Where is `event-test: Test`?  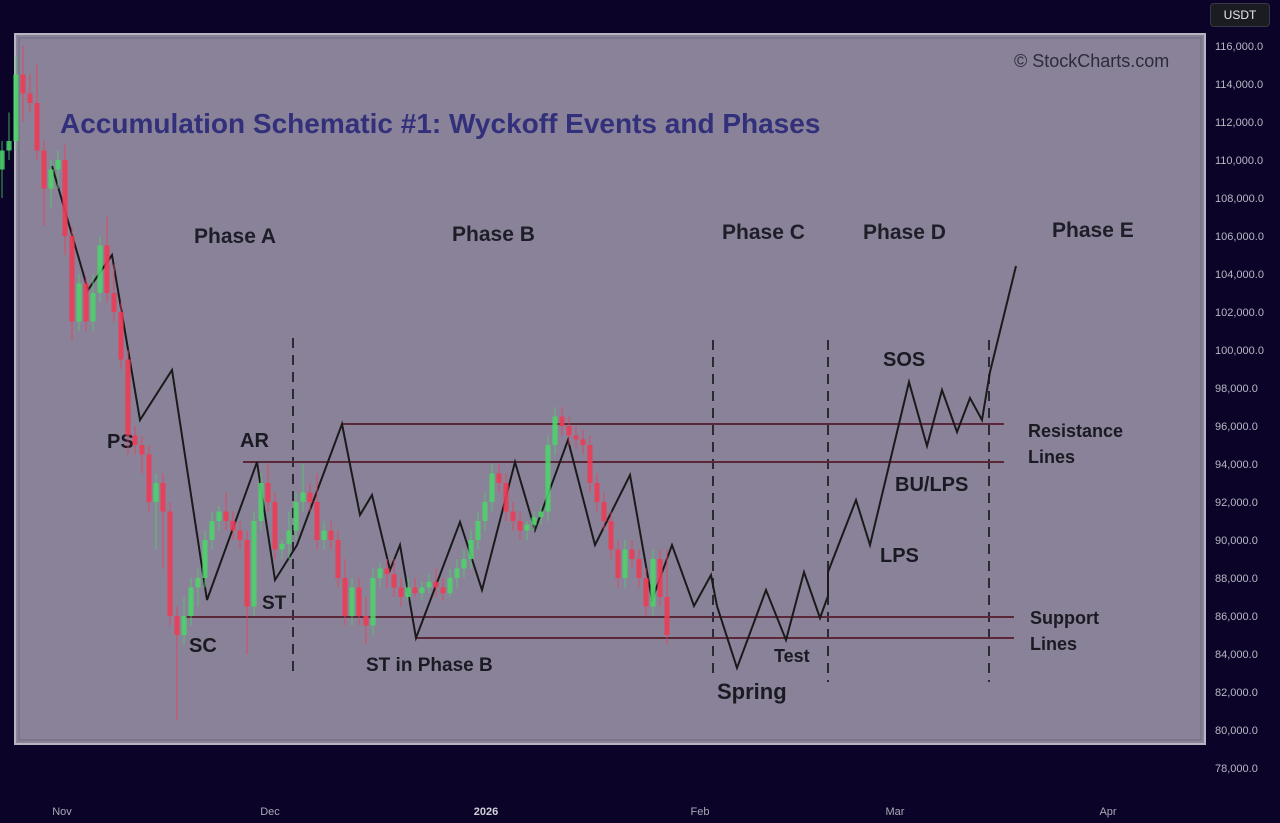
event-test: Test is located at coordinates (792, 656).